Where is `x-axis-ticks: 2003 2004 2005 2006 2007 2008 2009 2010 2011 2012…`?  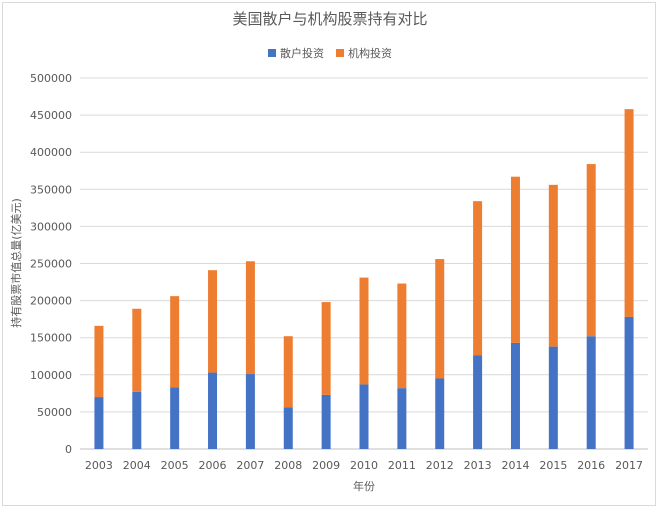 x-axis-ticks: 2003 2004 2005 2006 2007 2008 2009 2010 2011 2012… is located at coordinates (364, 465).